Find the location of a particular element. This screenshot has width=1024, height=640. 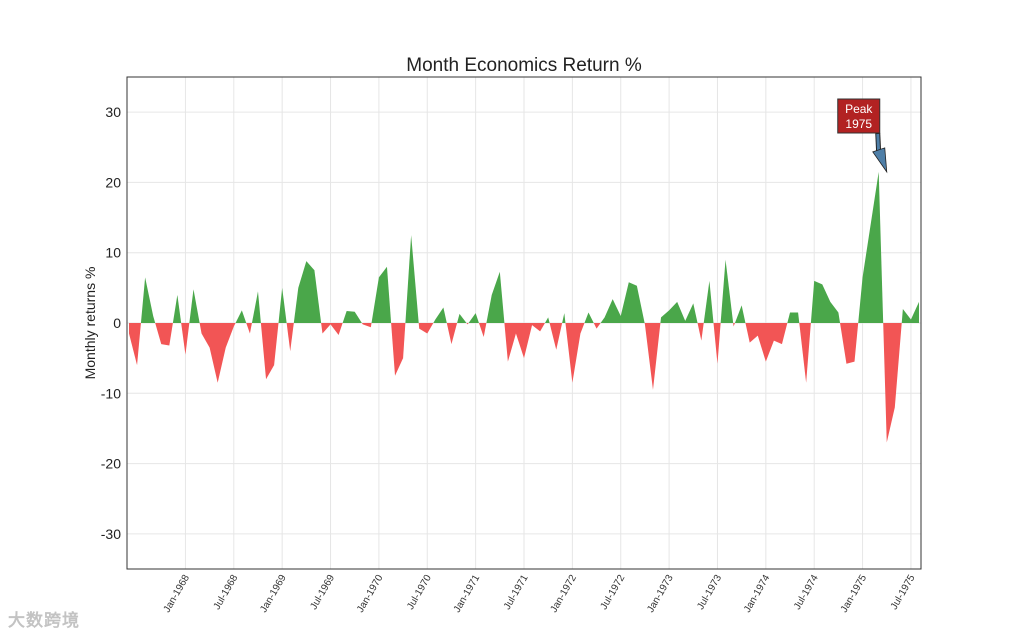

peak-arrow-head is located at coordinates (880, 160).